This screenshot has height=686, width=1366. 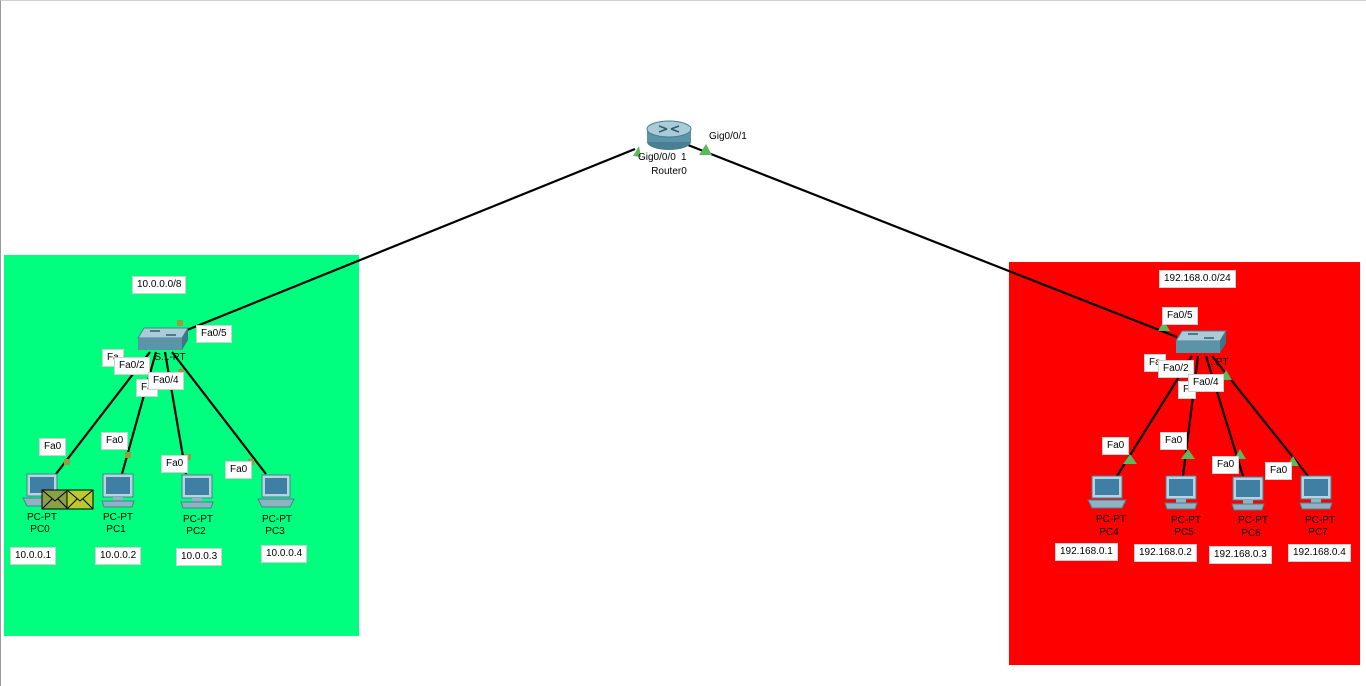 What do you see at coordinates (1109, 532) in the screenshot?
I see `pc4-name: PC4` at bounding box center [1109, 532].